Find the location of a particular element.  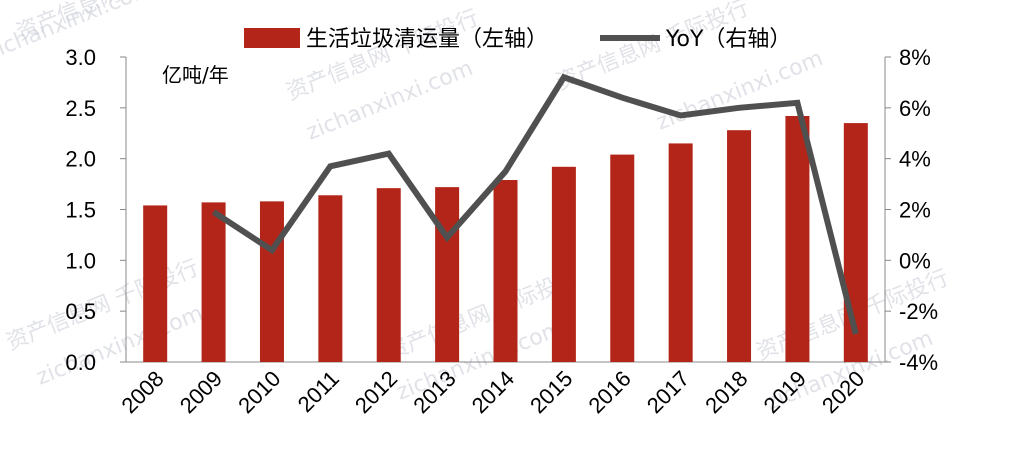

x-tick-label: 2016 is located at coordinates (610, 392).